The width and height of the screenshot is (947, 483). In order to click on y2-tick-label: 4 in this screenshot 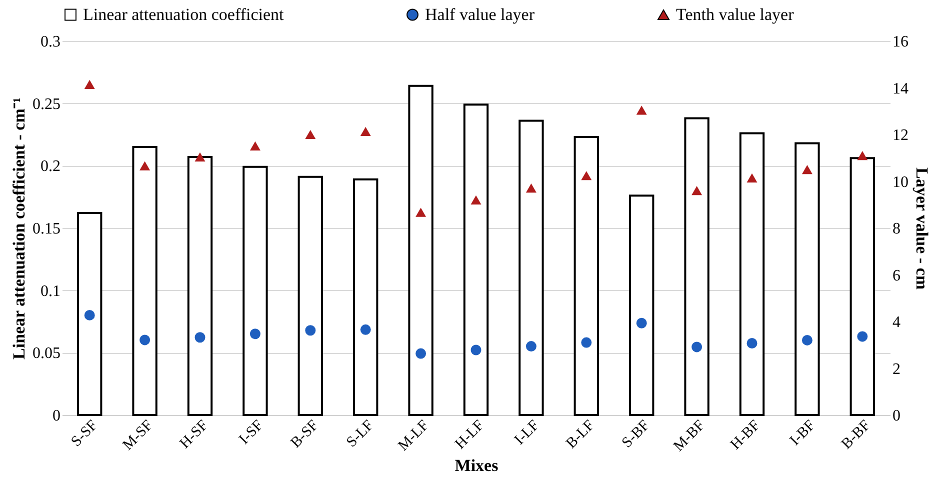, I will do `click(896, 322)`.